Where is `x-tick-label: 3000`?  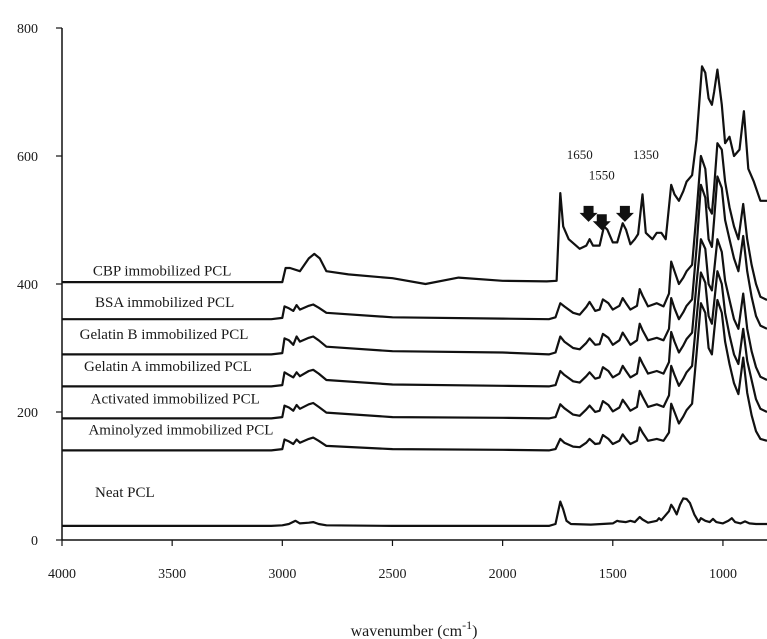 x-tick-label: 3000 is located at coordinates (282, 574).